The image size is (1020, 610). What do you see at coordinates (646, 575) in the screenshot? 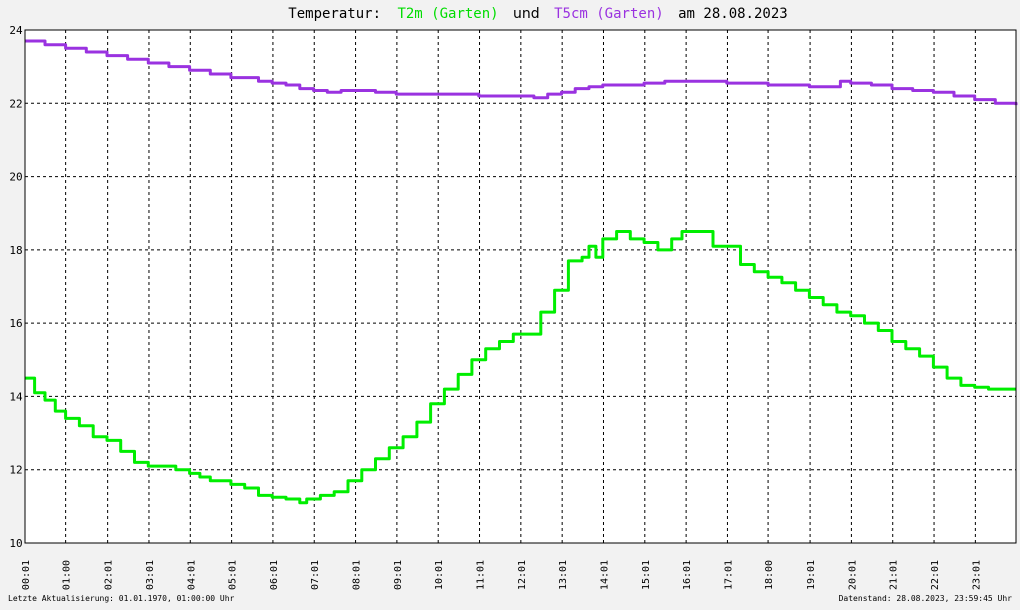
I see `x-tick-label: 15:01` at bounding box center [646, 575].